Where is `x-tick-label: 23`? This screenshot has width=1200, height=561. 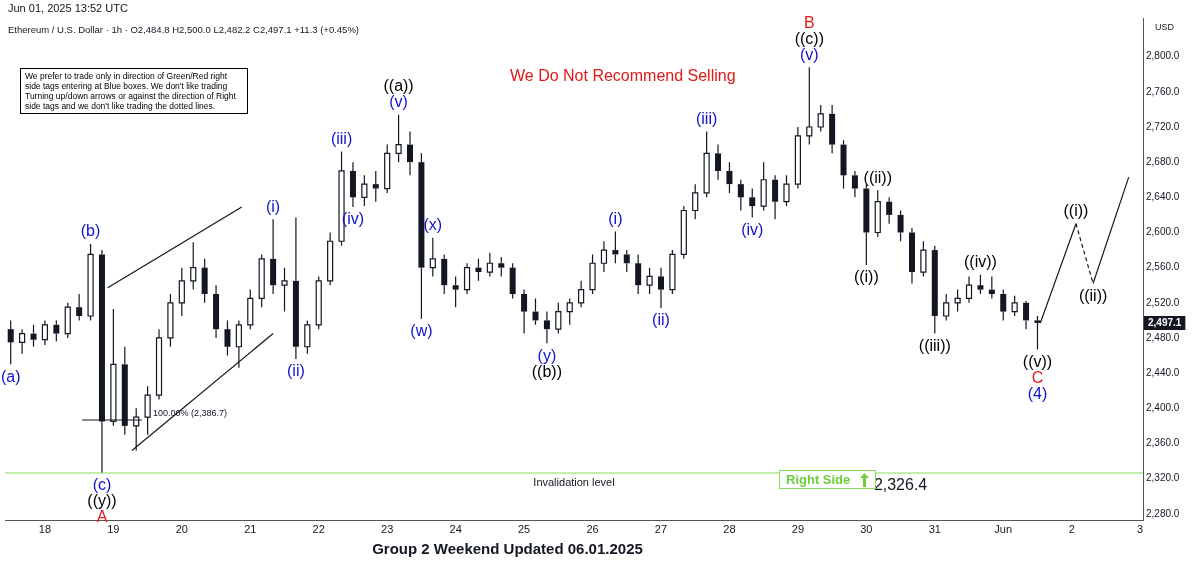
x-tick-label: 23 is located at coordinates (387, 529).